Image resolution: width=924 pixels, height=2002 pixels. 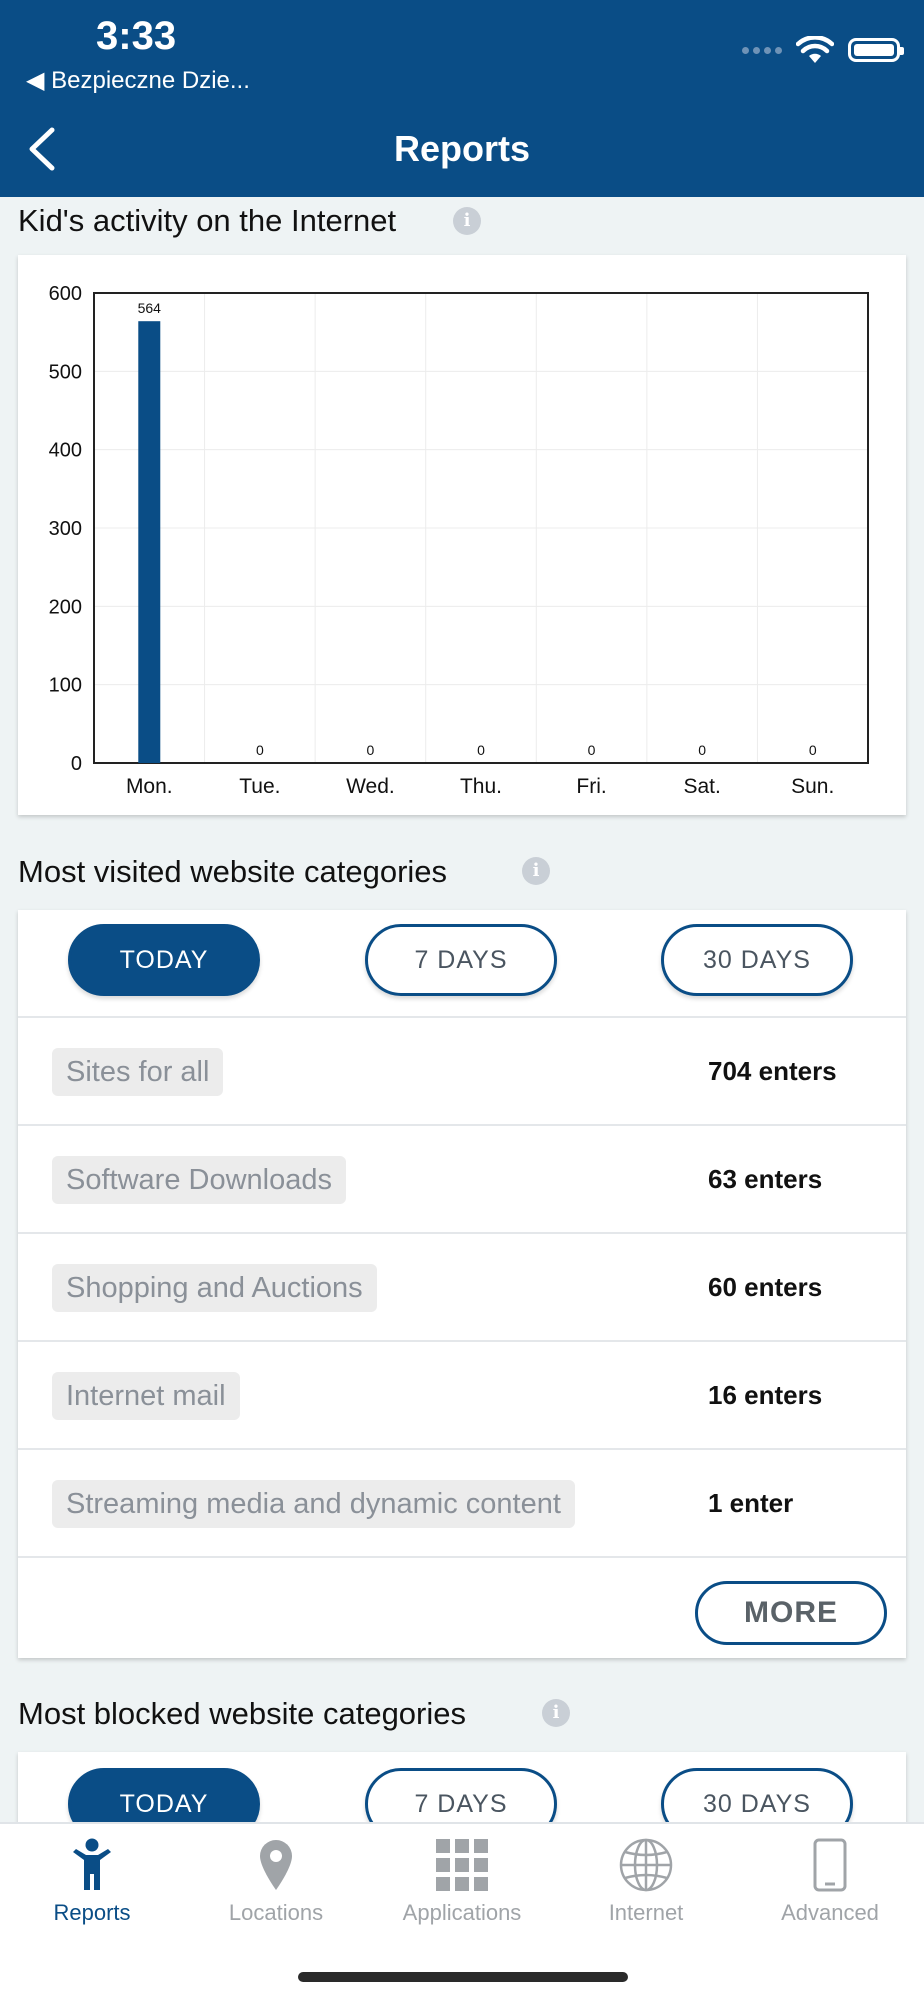 I want to click on activity-info-icon: i, so click(x=467, y=221).